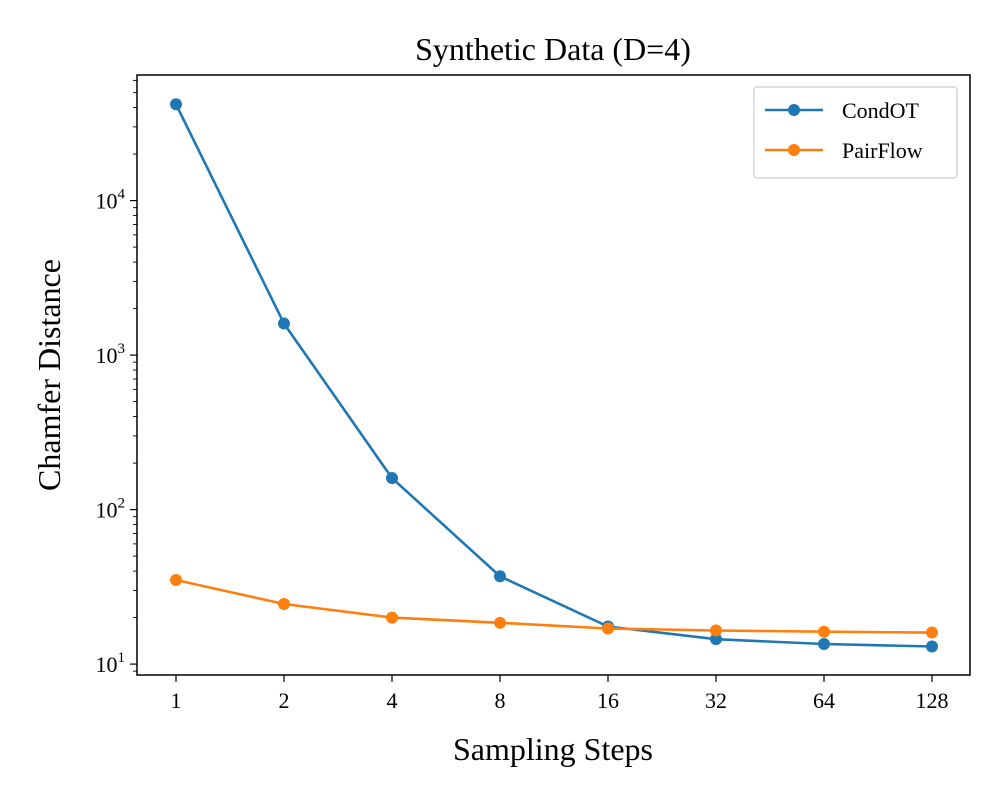 This screenshot has height=800, width=1000. Describe the element at coordinates (794, 110) in the screenshot. I see `legend-marker-condot` at that location.